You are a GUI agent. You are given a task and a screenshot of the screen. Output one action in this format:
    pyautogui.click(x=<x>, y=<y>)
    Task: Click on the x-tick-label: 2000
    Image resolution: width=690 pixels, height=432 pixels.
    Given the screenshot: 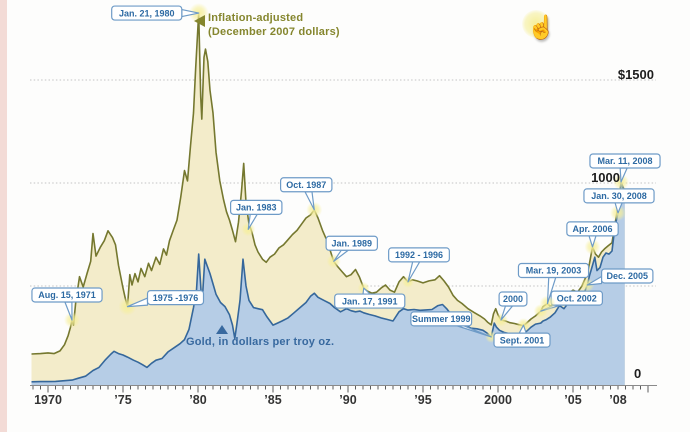 What is the action you would take?
    pyautogui.click(x=498, y=400)
    